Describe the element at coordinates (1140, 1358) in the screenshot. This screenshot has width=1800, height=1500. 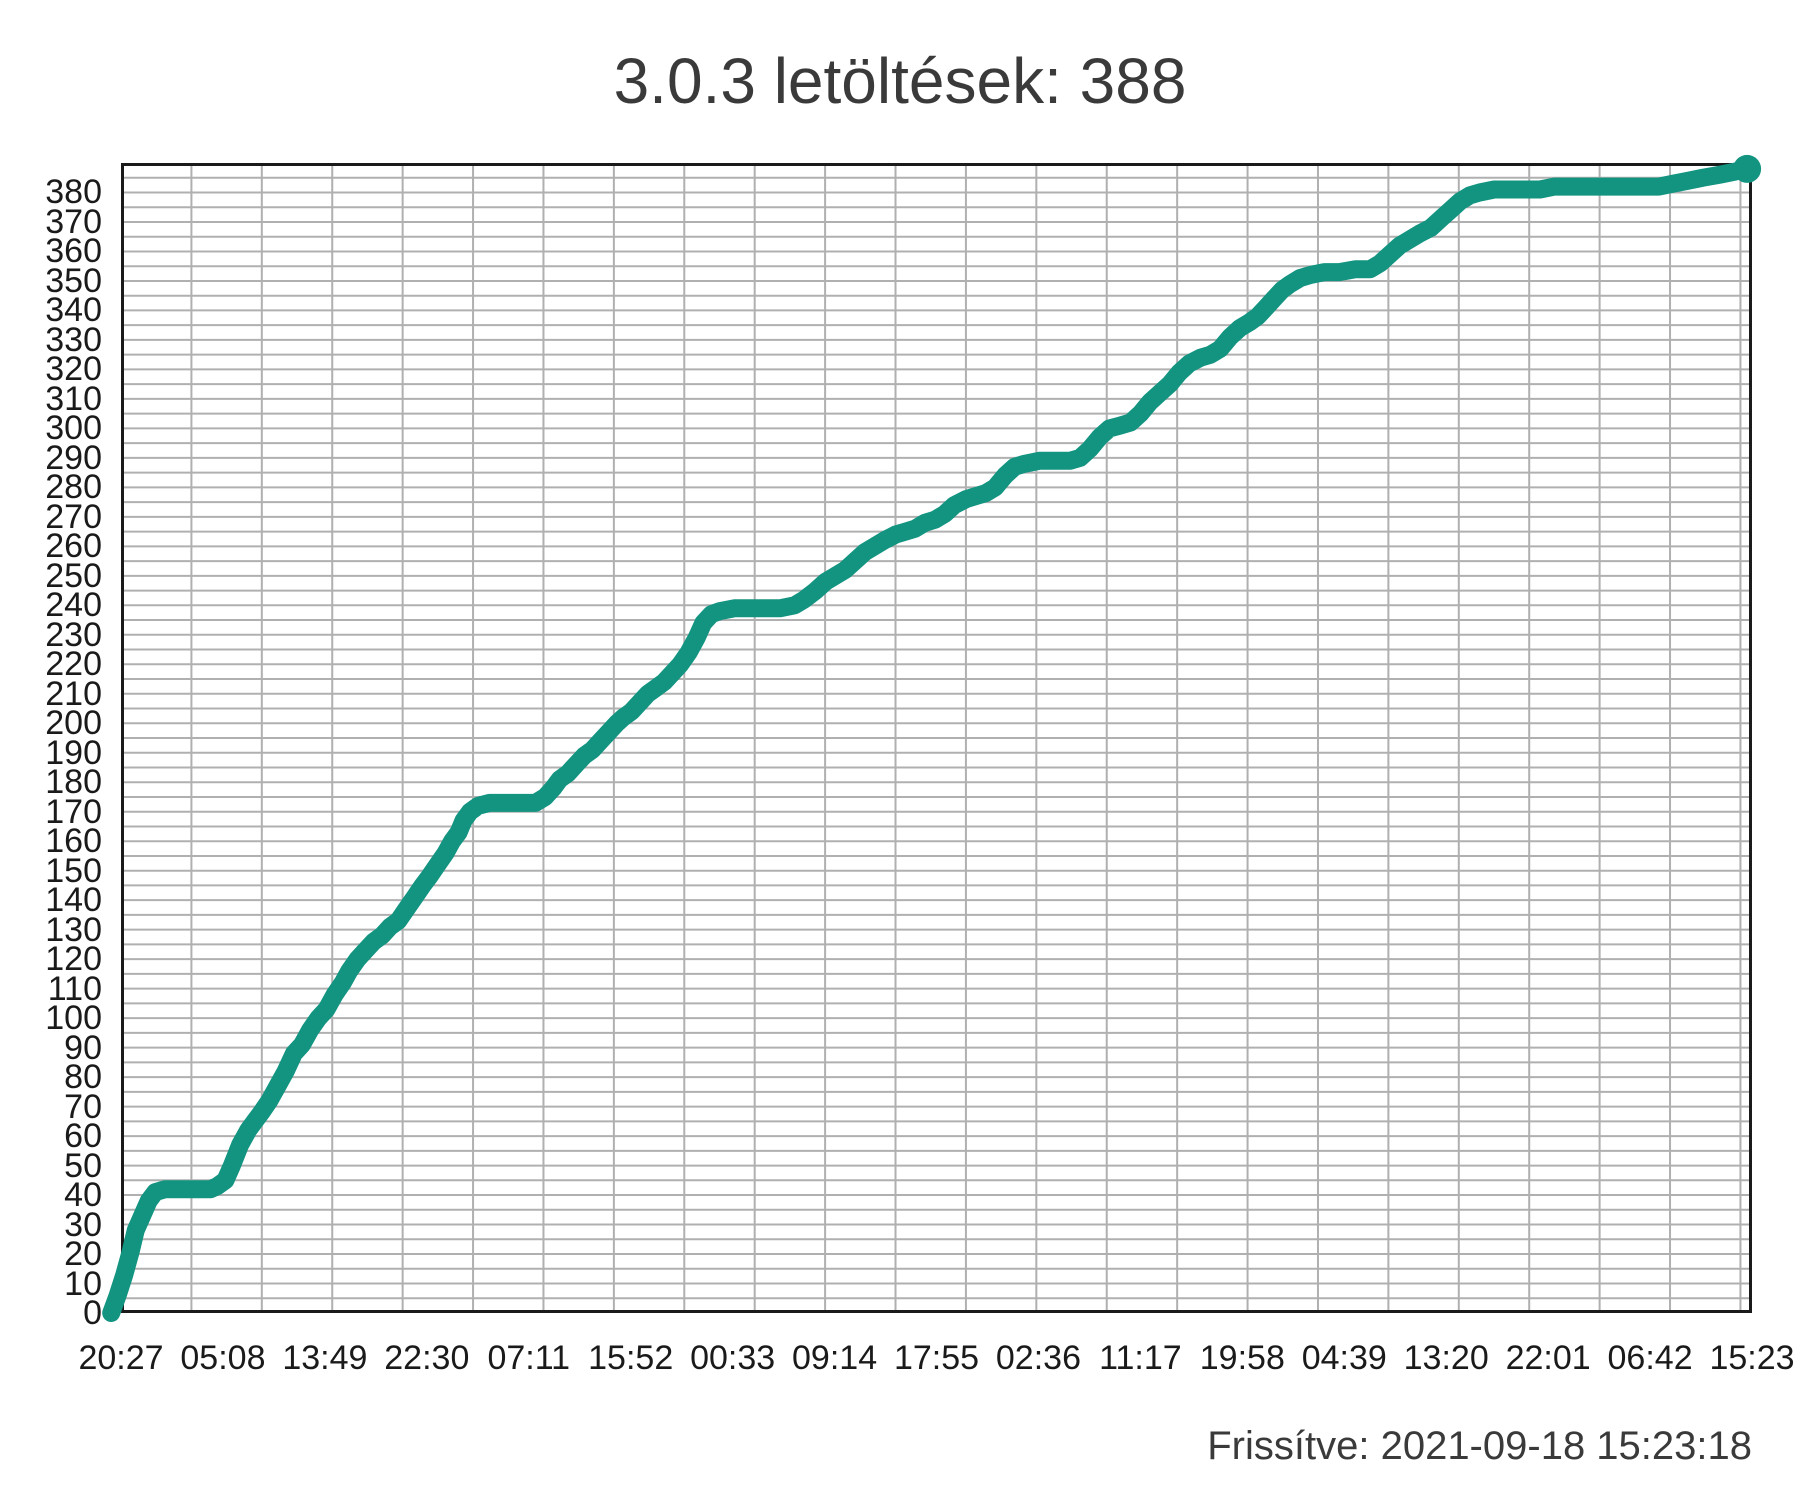
I see `x-tick-label: 11:17` at that location.